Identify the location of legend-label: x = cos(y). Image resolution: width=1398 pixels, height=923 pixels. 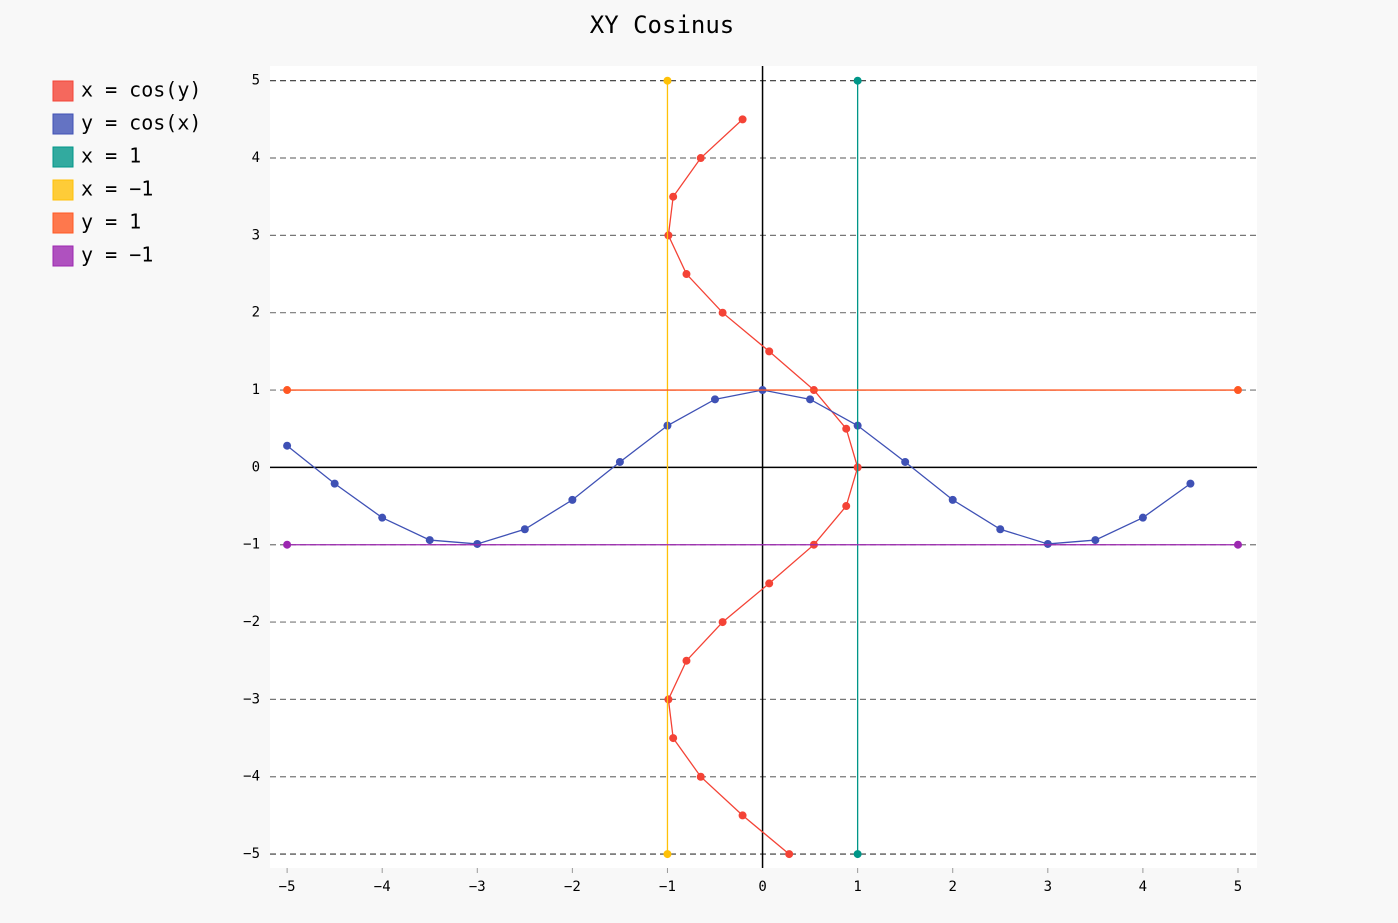
(141, 90).